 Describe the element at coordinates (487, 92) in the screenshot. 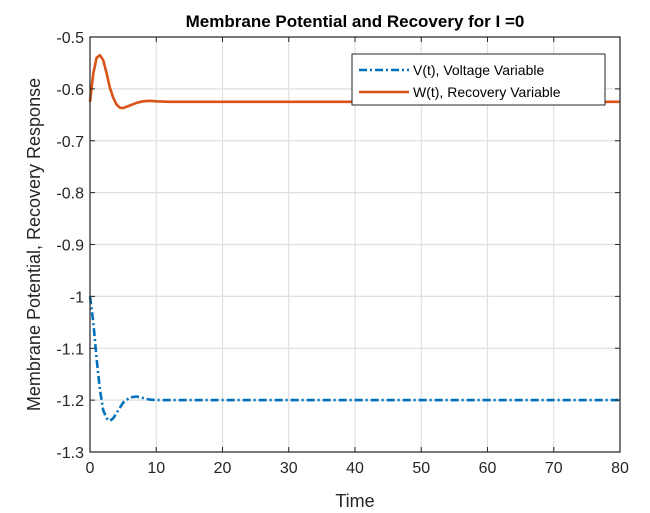

I see `legend-label-w: W(t), Recovery Variable` at that location.